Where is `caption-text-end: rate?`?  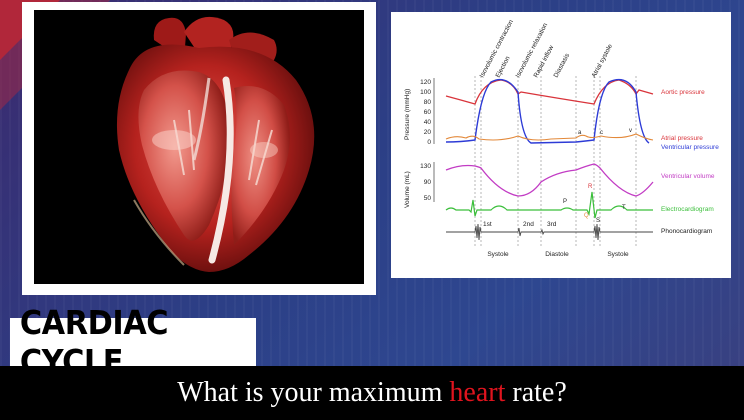
caption-text-end: rate? is located at coordinates (536, 392).